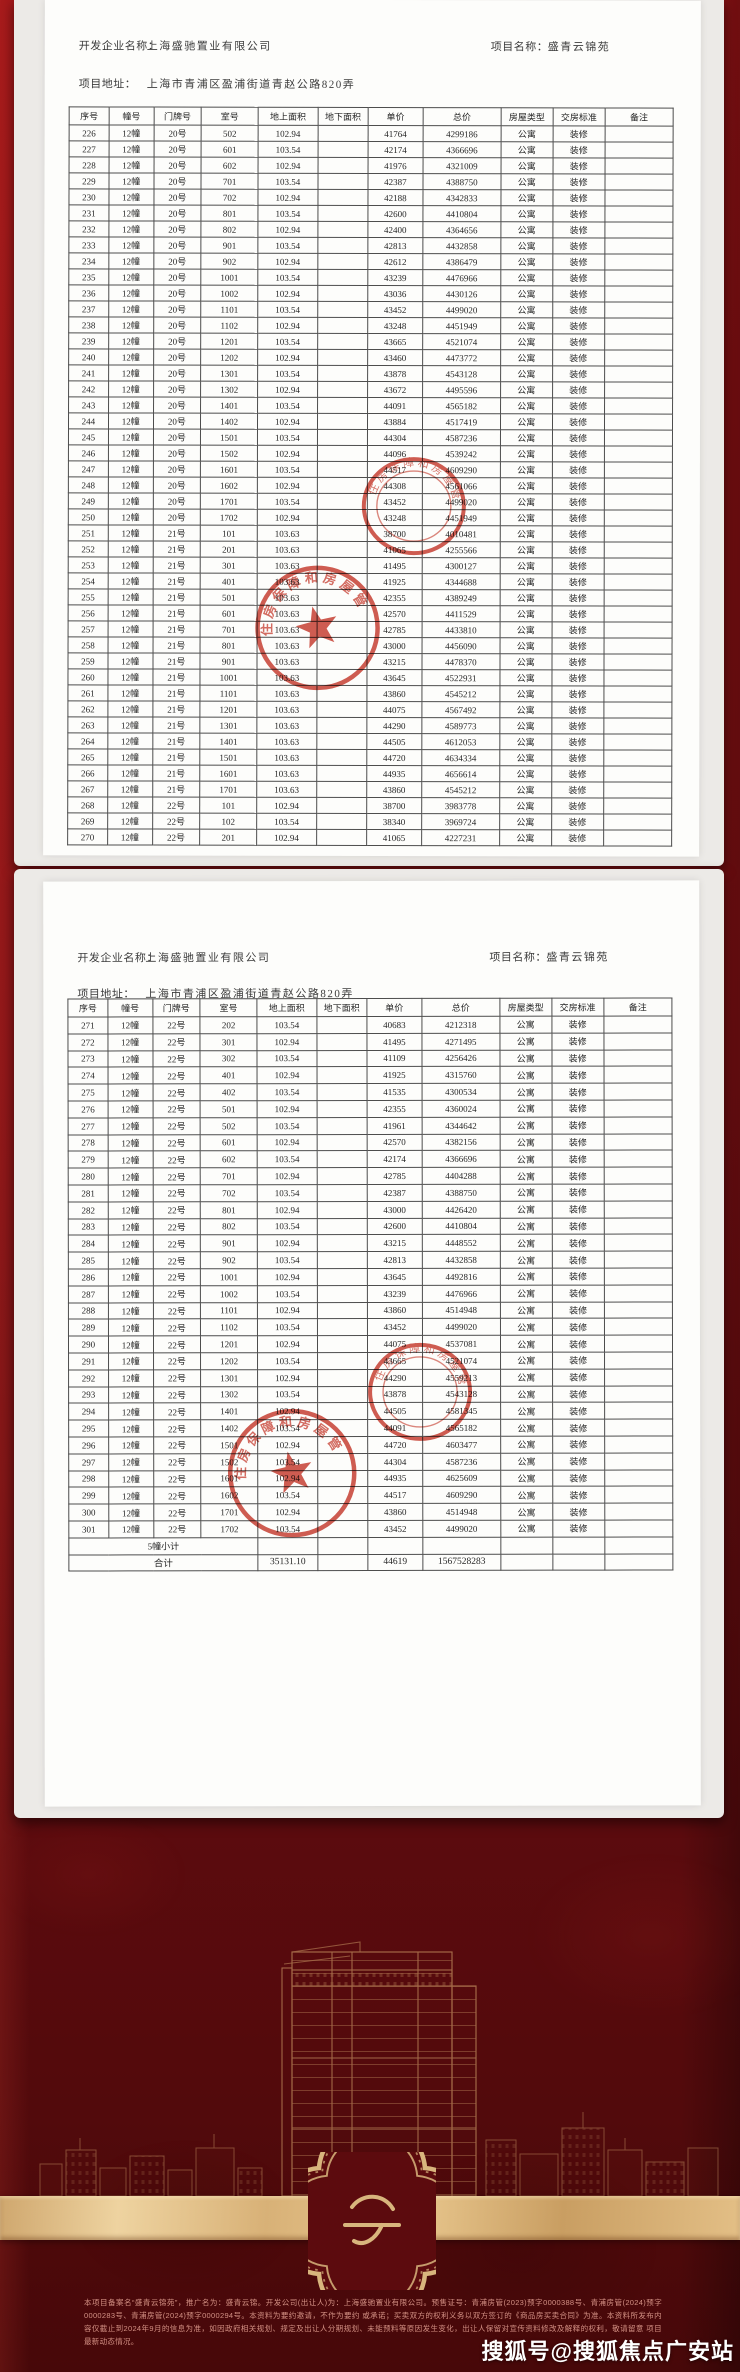 The height and width of the screenshot is (2372, 740). I want to click on table-row: 227 12幢 20号 601 103.54 42174 4366696 公寓 装修, so click(371, 149).